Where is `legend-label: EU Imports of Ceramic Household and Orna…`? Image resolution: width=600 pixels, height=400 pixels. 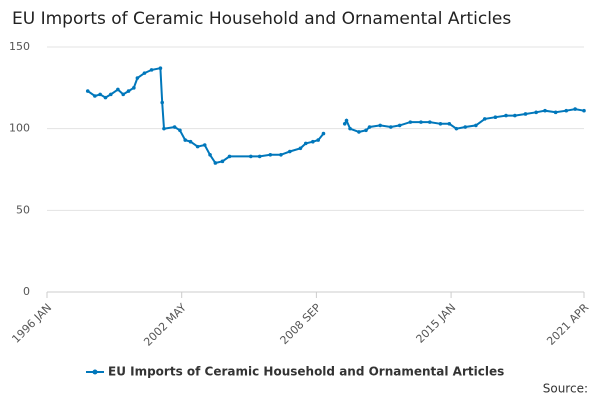
legend-label: EU Imports of Ceramic Household and Orna… is located at coordinates (306, 372).